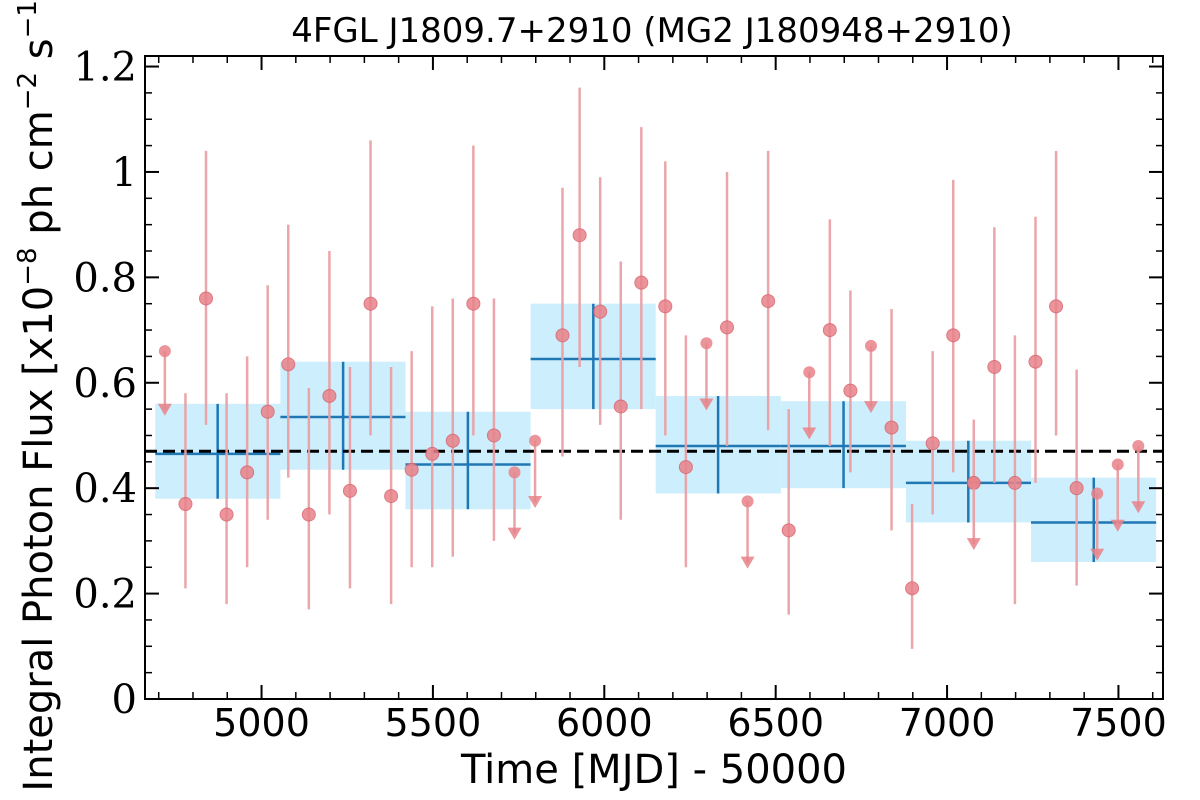  What do you see at coordinates (105, 489) in the screenshot?
I see `y-tick-label: 0.4` at bounding box center [105, 489].